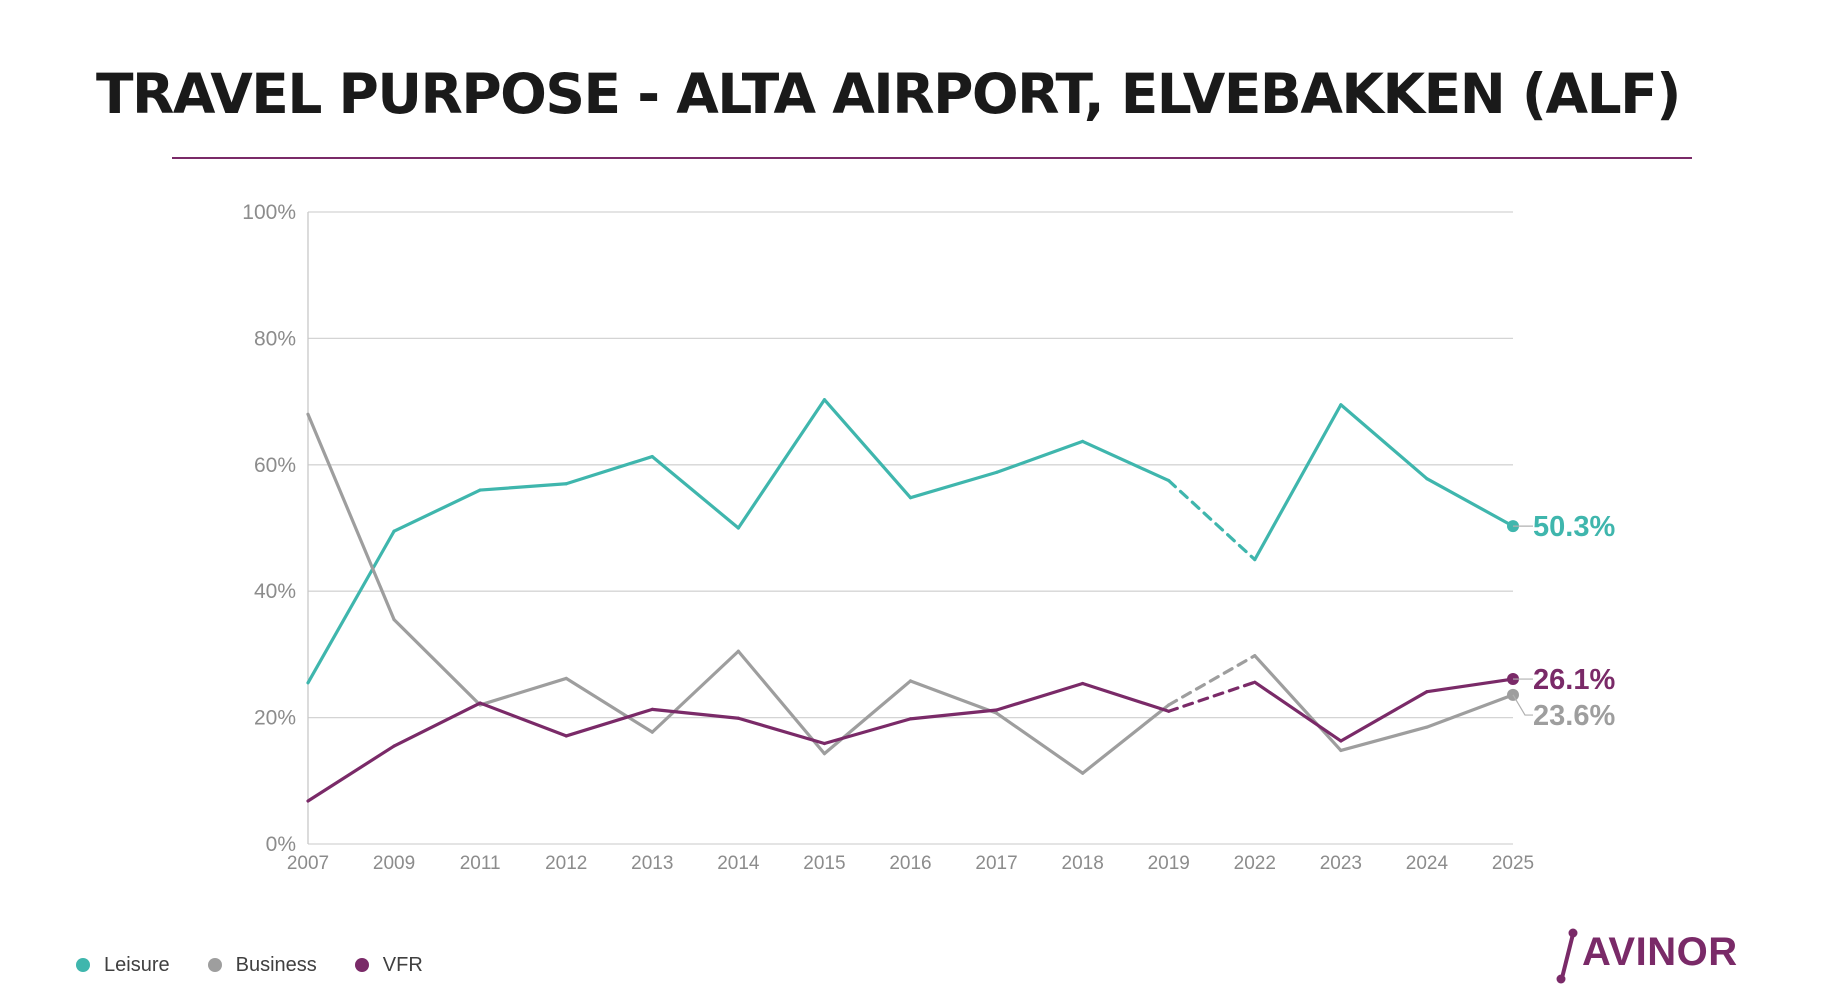 This screenshot has width=1840, height=1008. Describe the element at coordinates (1083, 863) in the screenshot. I see `x-tick-label: 2018` at that location.